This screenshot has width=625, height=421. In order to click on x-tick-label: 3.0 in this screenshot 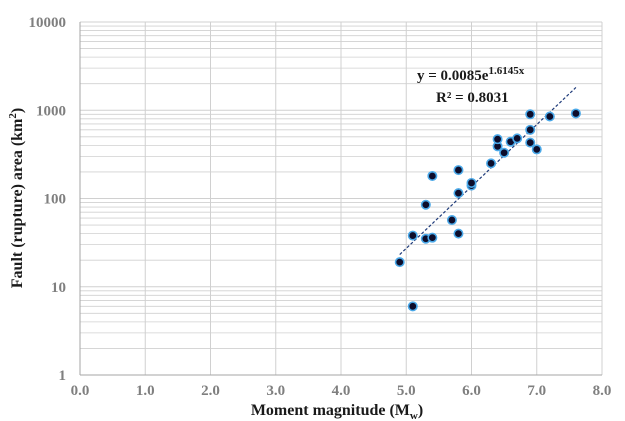, I will do `click(275, 391)`.